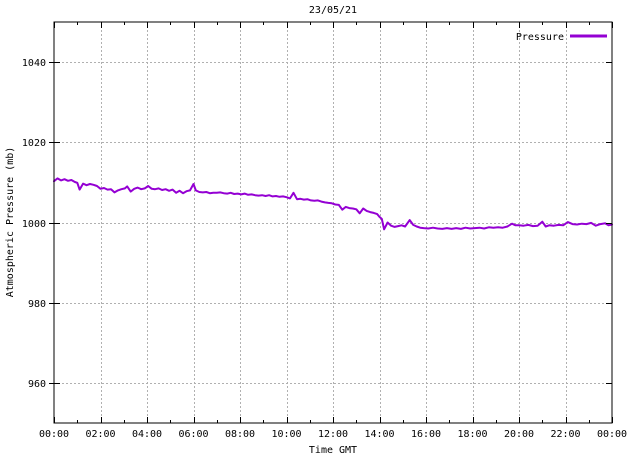 Image resolution: width=629 pixels, height=459 pixels. What do you see at coordinates (565, 434) in the screenshot?
I see `x-tick-label: 22:00` at bounding box center [565, 434].